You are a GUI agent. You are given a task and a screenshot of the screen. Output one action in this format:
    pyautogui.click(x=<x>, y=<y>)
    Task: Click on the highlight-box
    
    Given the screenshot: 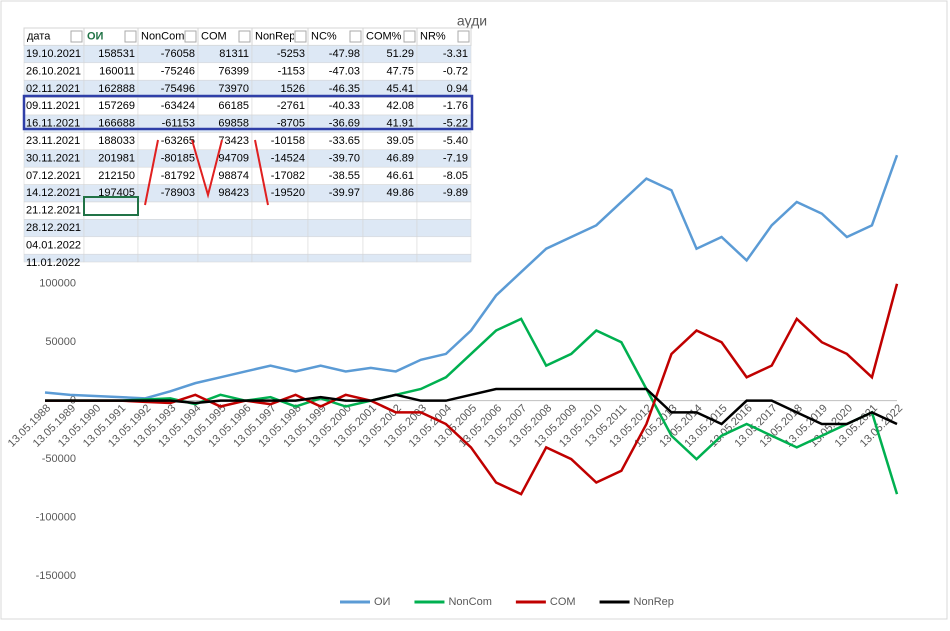 What is the action you would take?
    pyautogui.click(x=248, y=112)
    